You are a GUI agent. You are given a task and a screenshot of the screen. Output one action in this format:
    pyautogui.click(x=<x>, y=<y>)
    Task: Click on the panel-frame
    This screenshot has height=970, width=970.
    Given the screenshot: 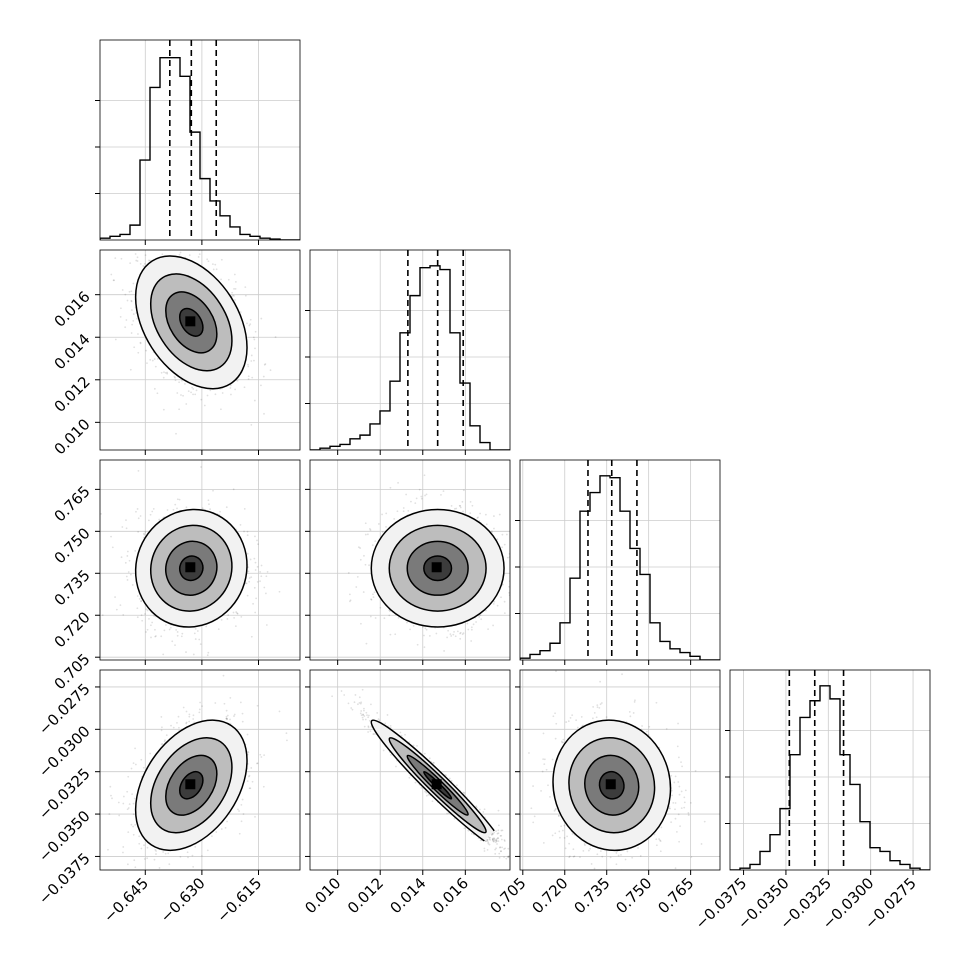 What is the action you would take?
    pyautogui.click(x=410, y=560)
    